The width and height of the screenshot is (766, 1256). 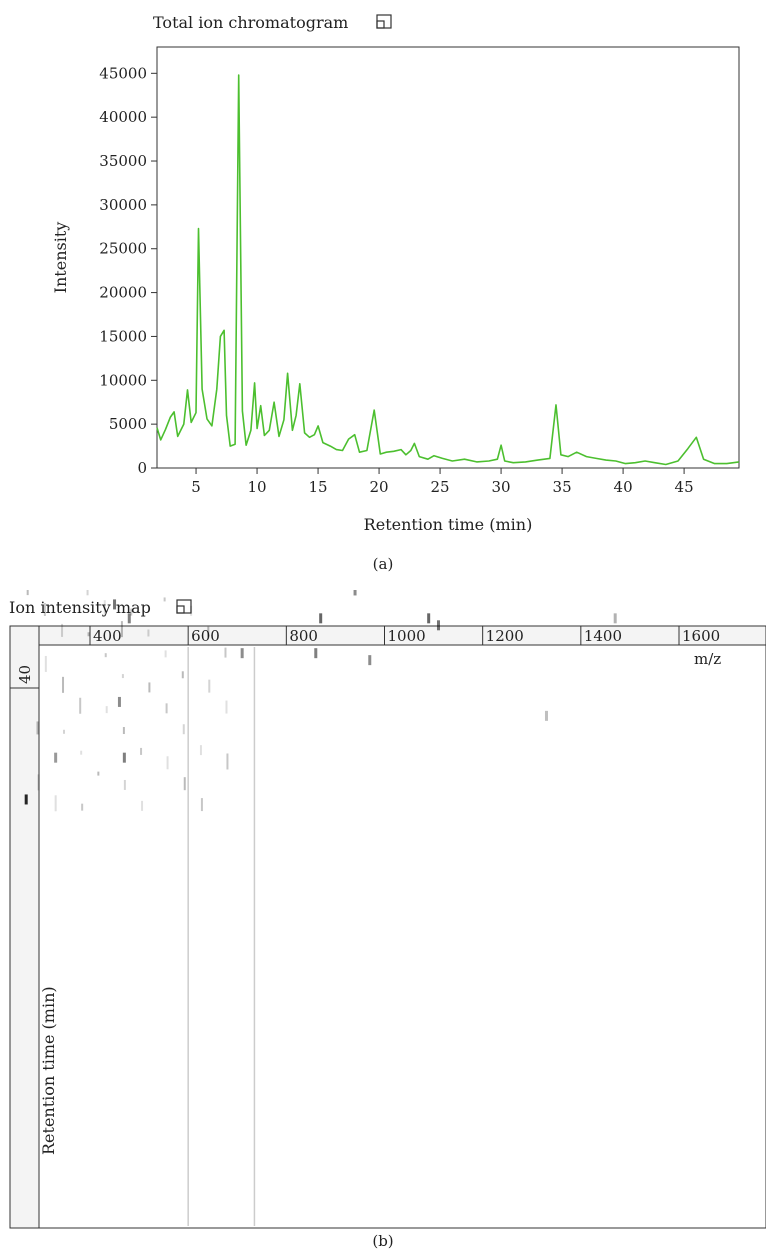 What do you see at coordinates (257, 487) in the screenshot?
I see `x-tick-label: 10` at bounding box center [257, 487].